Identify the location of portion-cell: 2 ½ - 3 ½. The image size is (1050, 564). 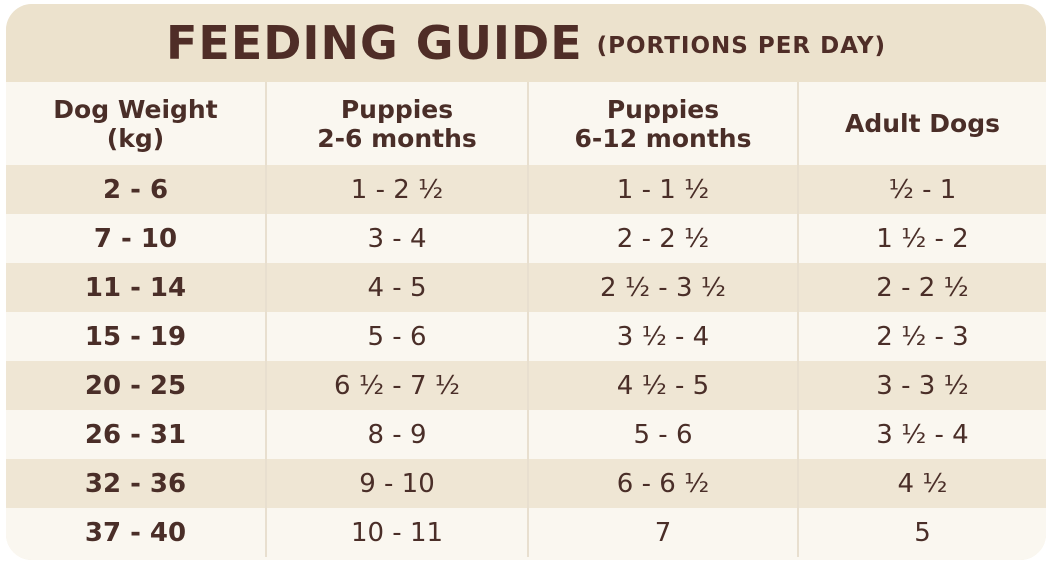
(662, 287).